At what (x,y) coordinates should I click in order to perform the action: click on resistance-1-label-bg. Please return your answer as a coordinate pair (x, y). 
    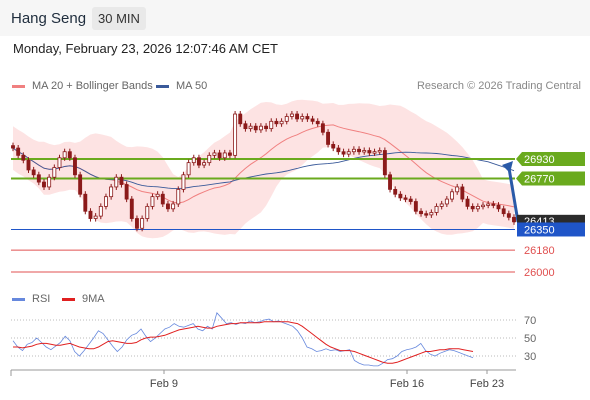
    Looking at the image, I should click on (550, 178).